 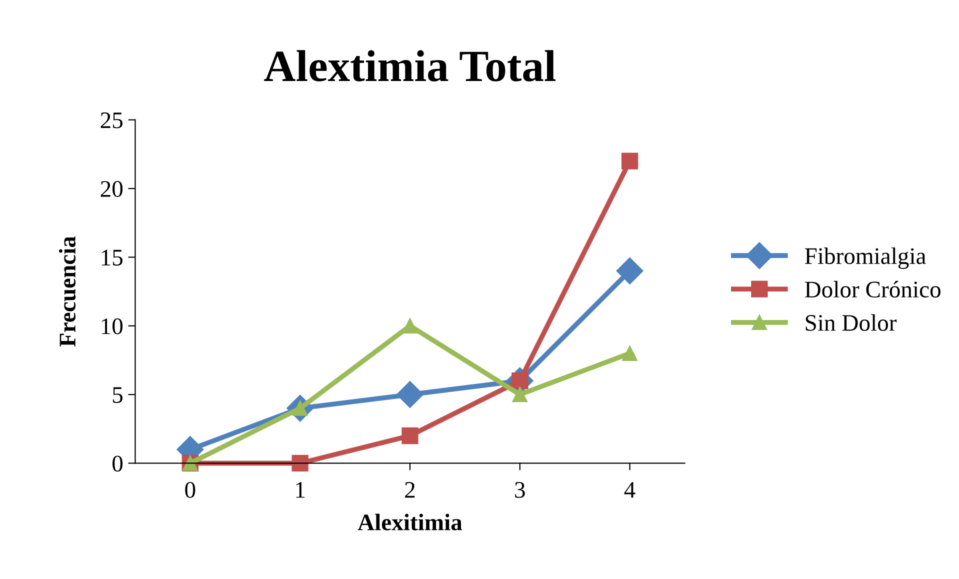 What do you see at coordinates (117, 395) in the screenshot?
I see `y-tick-label: 5` at bounding box center [117, 395].